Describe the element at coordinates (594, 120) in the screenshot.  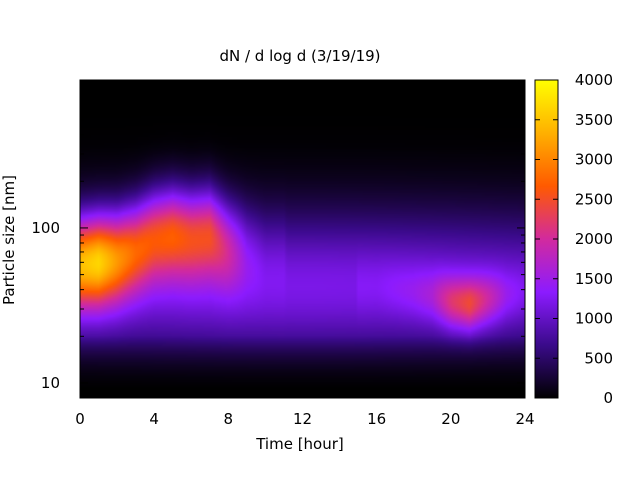
I see `colorbar-tick-label: 3500` at that location.